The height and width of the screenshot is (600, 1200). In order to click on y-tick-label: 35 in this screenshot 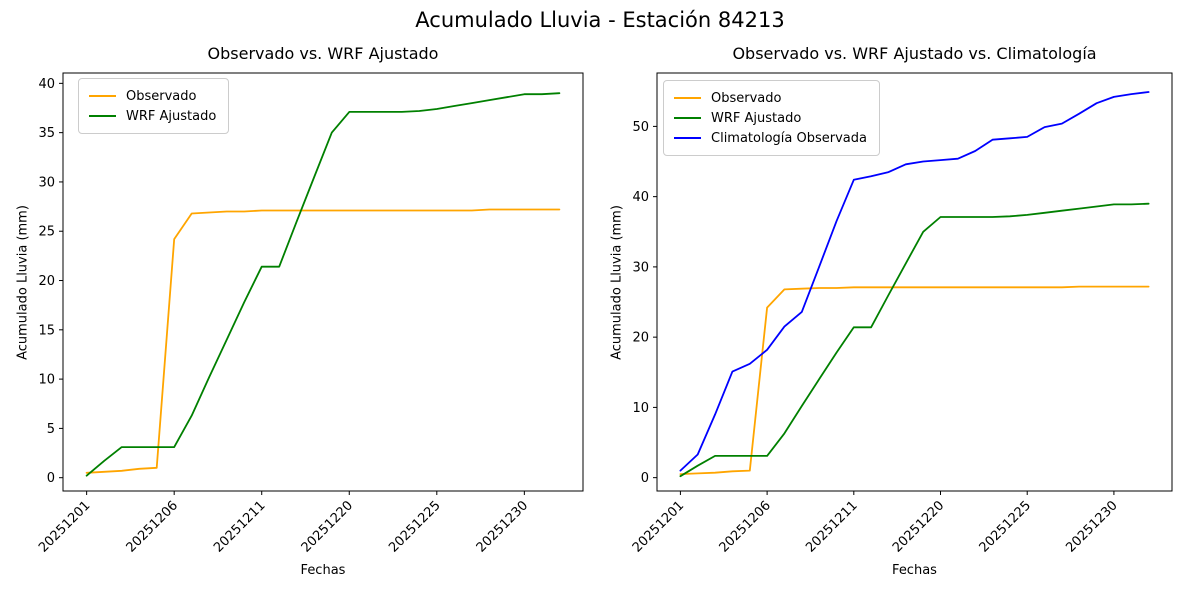, I will do `click(46, 133)`.